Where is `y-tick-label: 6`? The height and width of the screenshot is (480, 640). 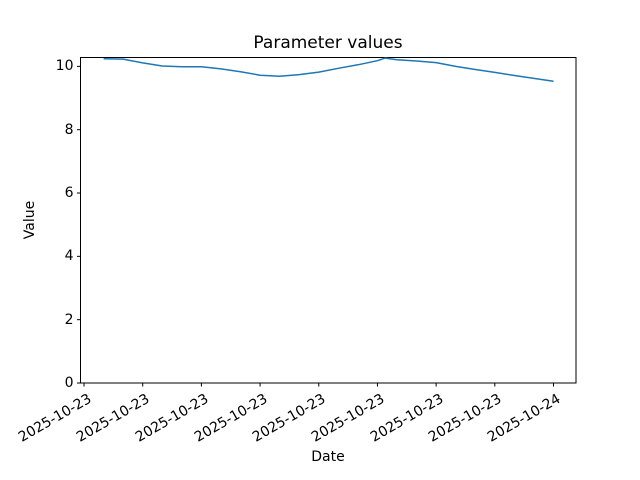 y-tick-label: 6 is located at coordinates (69, 193).